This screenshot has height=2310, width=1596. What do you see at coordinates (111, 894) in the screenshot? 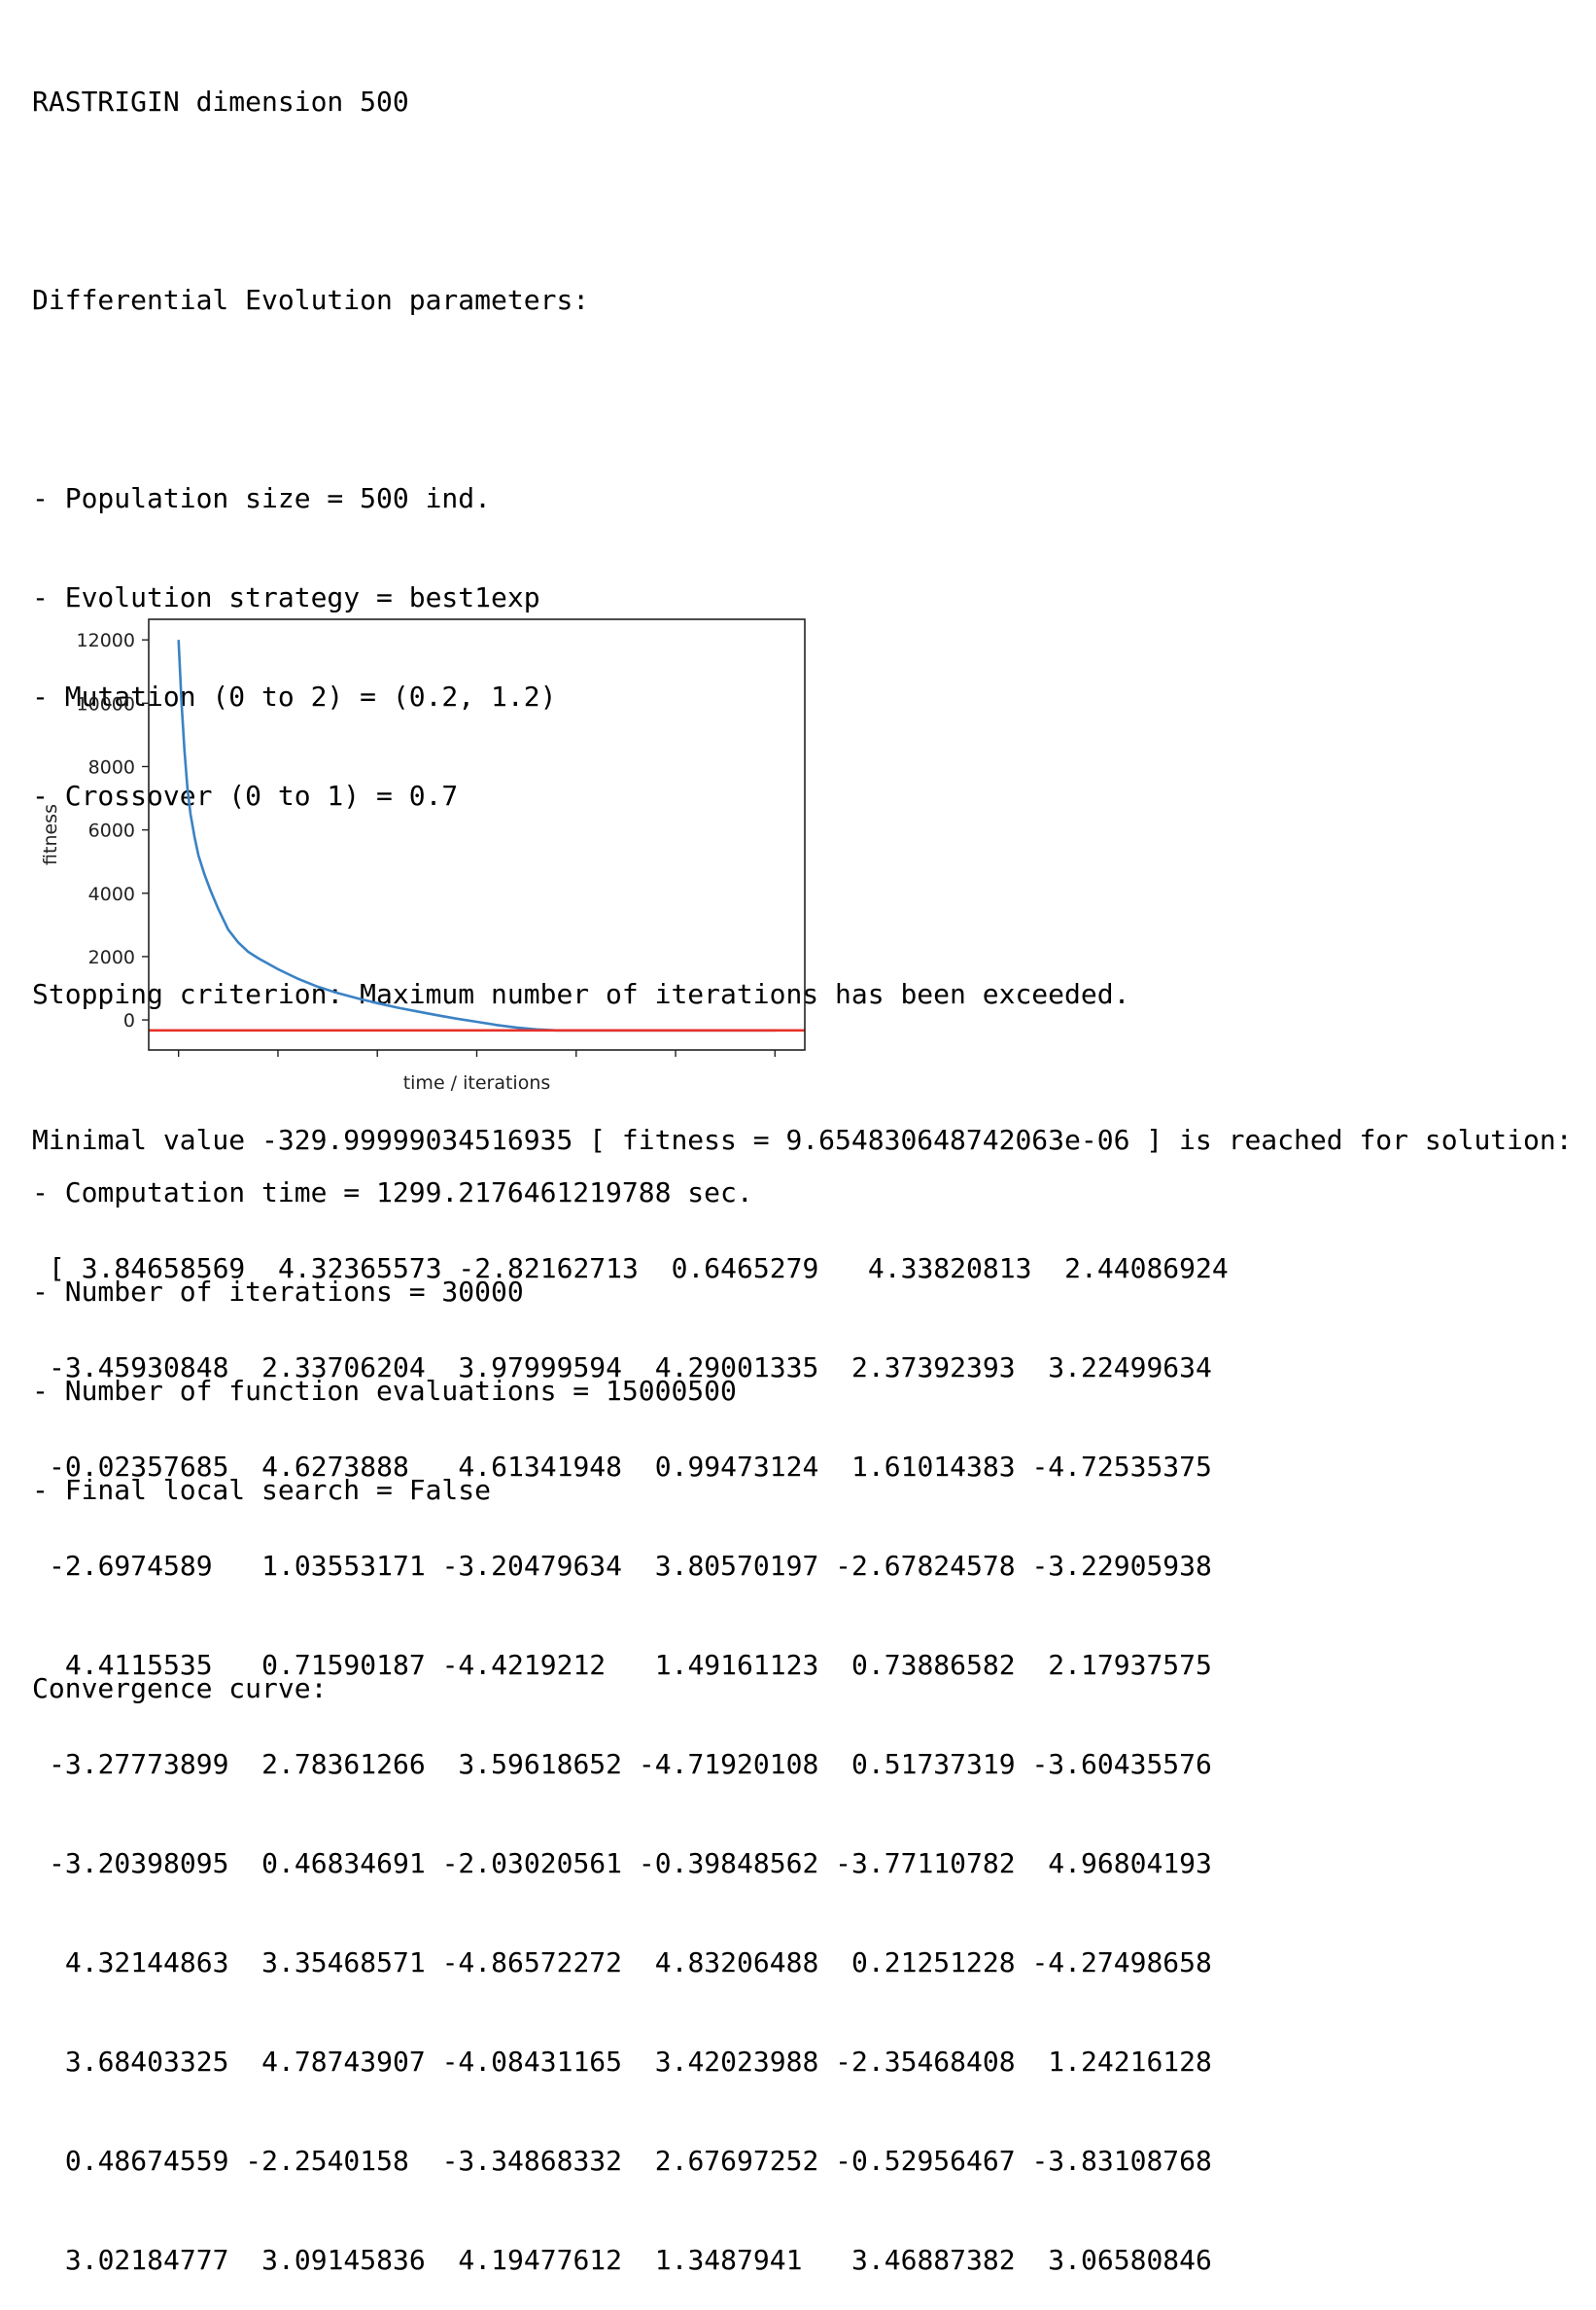
I see `y-tick-label: 4000` at bounding box center [111, 894].